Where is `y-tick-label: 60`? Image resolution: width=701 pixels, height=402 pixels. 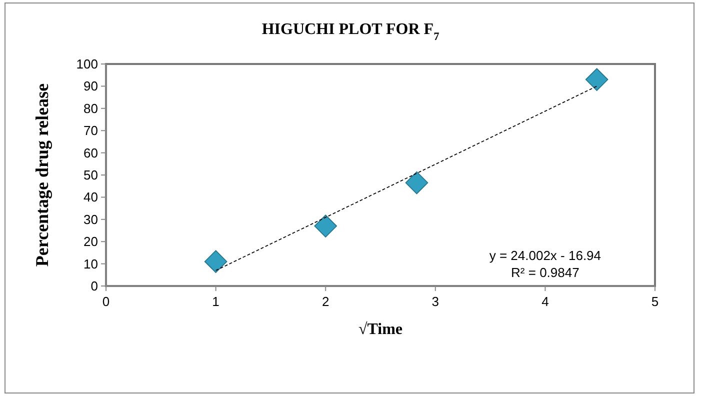 y-tick-label: 60 is located at coordinates (91, 152).